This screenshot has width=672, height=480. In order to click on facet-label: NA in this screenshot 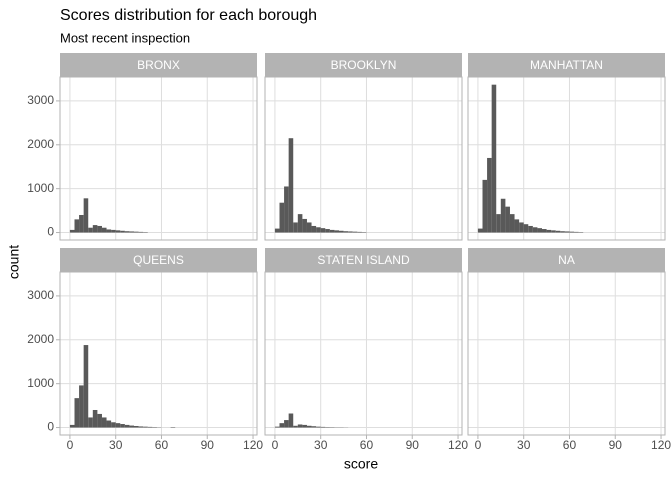, I will do `click(566, 260)`.